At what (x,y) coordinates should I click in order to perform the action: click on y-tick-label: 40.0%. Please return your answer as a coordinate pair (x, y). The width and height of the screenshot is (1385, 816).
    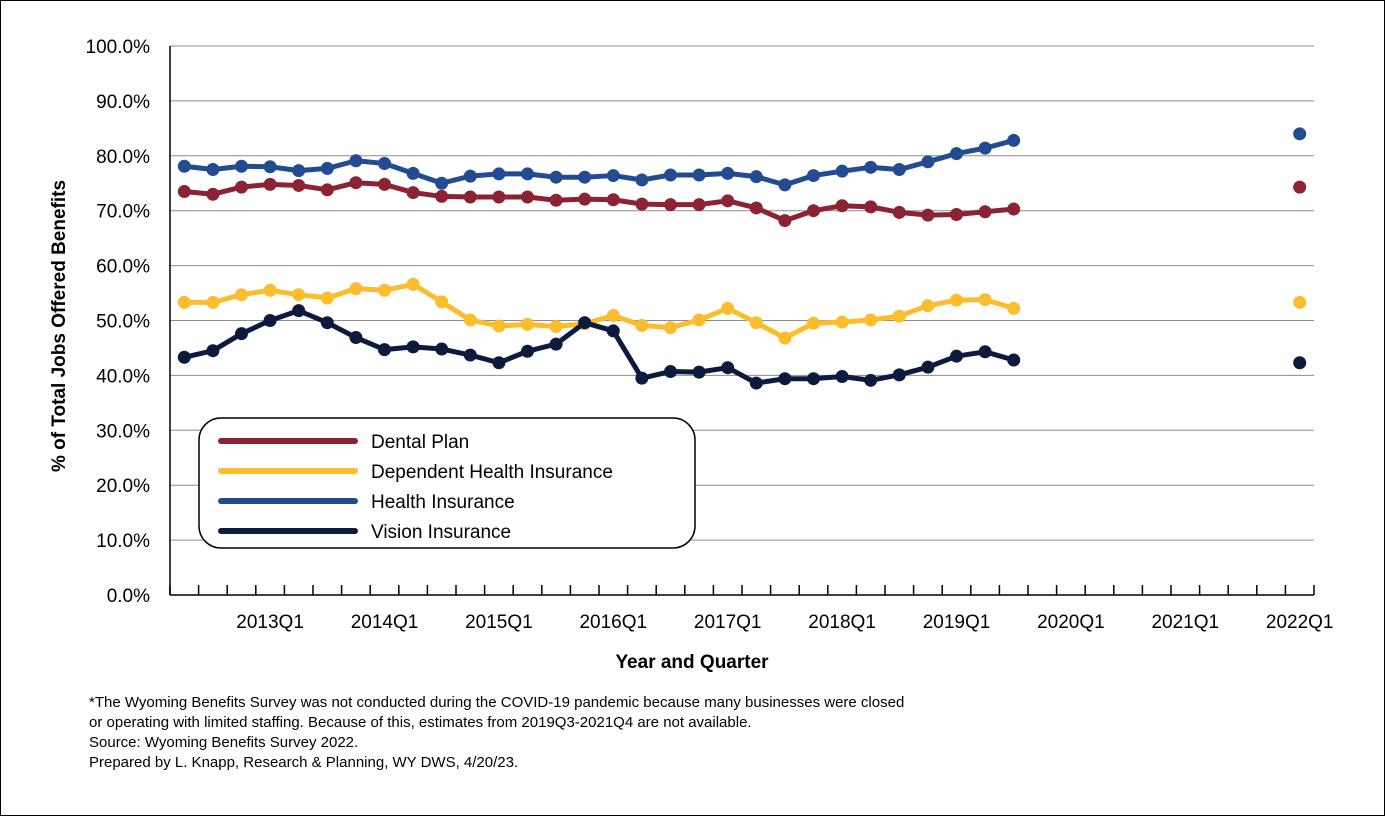
    Looking at the image, I should click on (123, 376).